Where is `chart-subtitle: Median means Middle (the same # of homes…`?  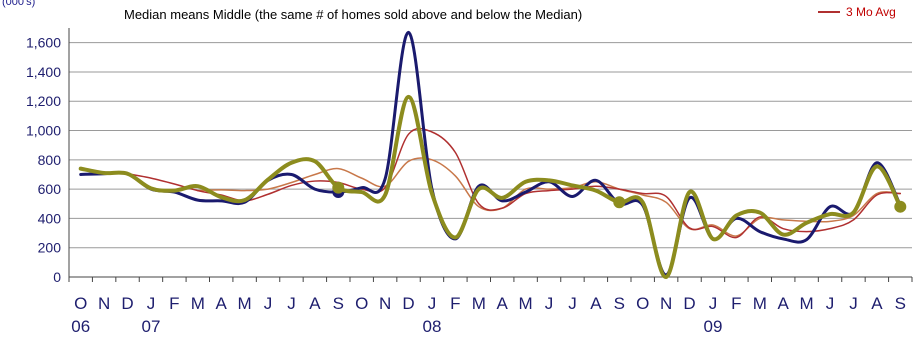
chart-subtitle: Median means Middle (the same # of homes… is located at coordinates (353, 14).